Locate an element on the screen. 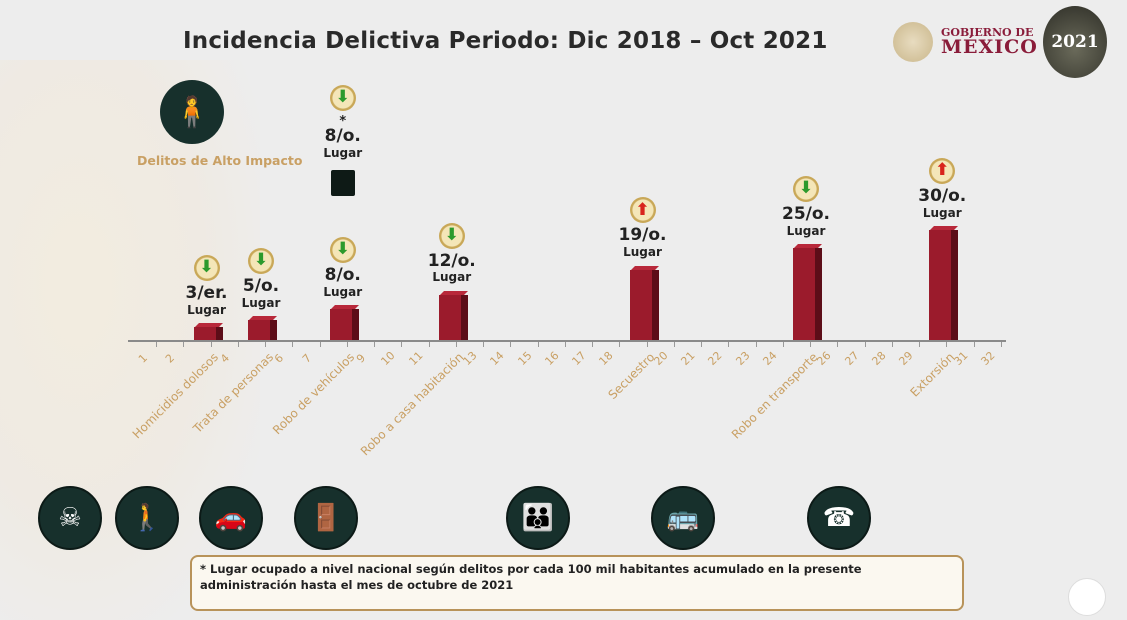  bar-annotation: ⬇ 25/o. Lugar is located at coordinates (806, 206).